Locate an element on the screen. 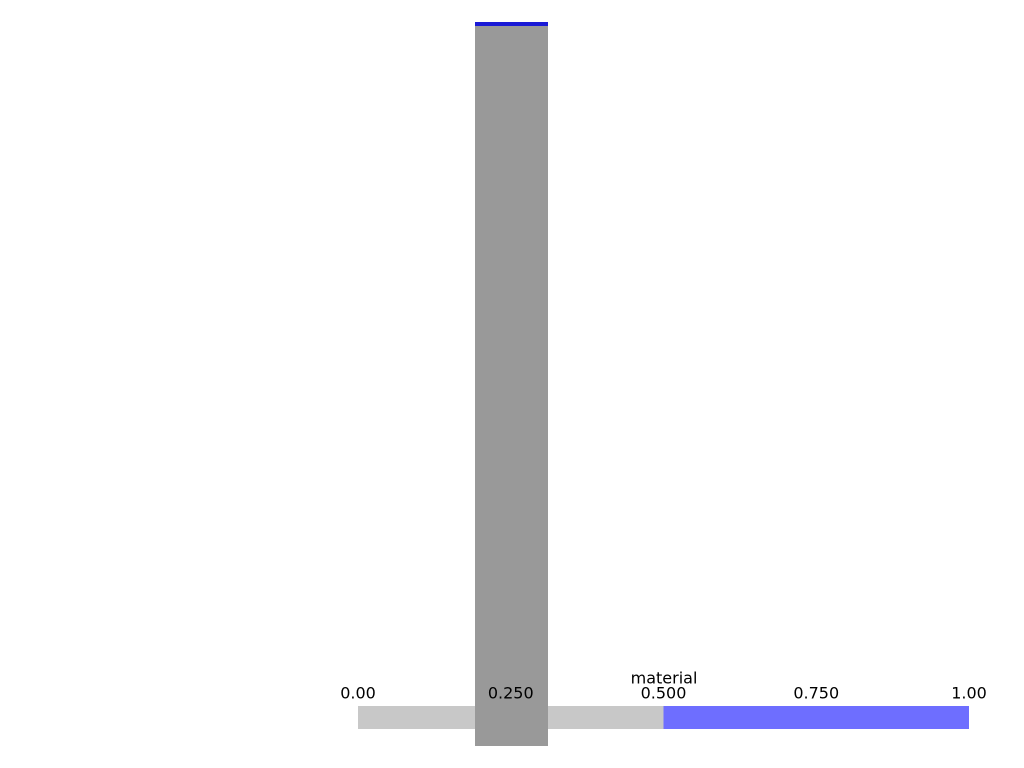 The height and width of the screenshot is (768, 1024). scalar-bar is located at coordinates (663, 717).